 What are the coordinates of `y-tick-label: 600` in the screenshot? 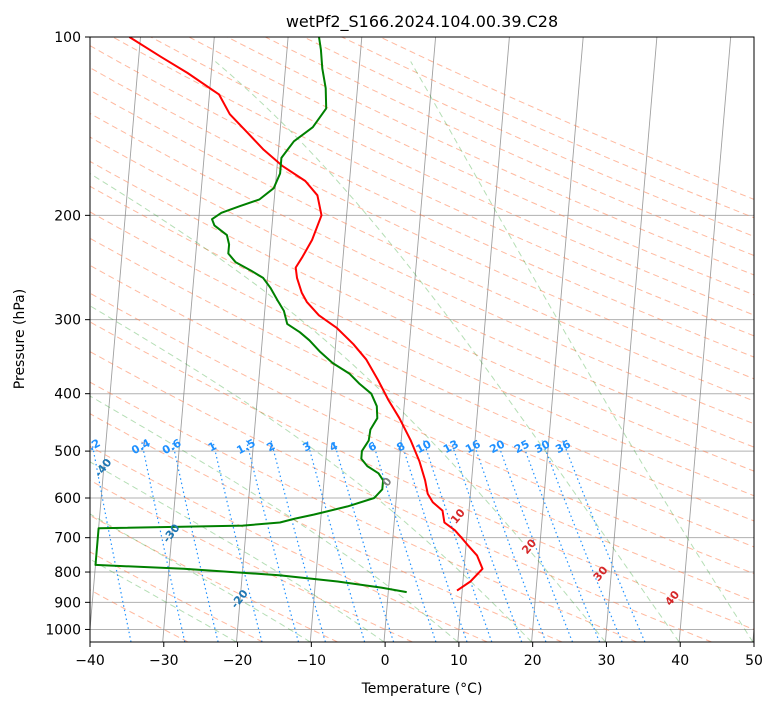 It's located at (67, 499).